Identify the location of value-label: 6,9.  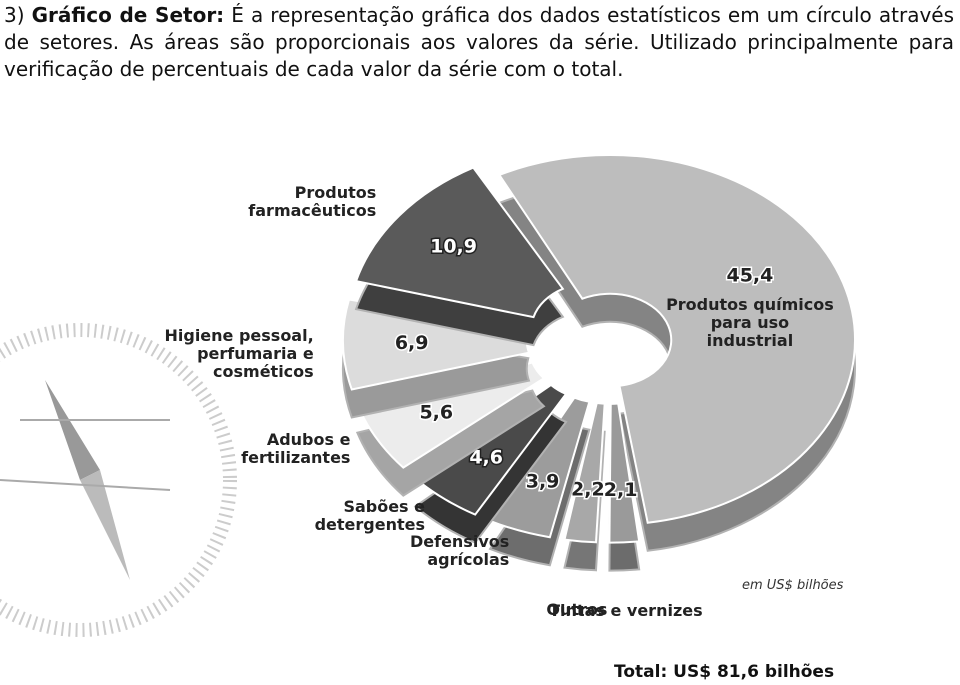
(412, 343).